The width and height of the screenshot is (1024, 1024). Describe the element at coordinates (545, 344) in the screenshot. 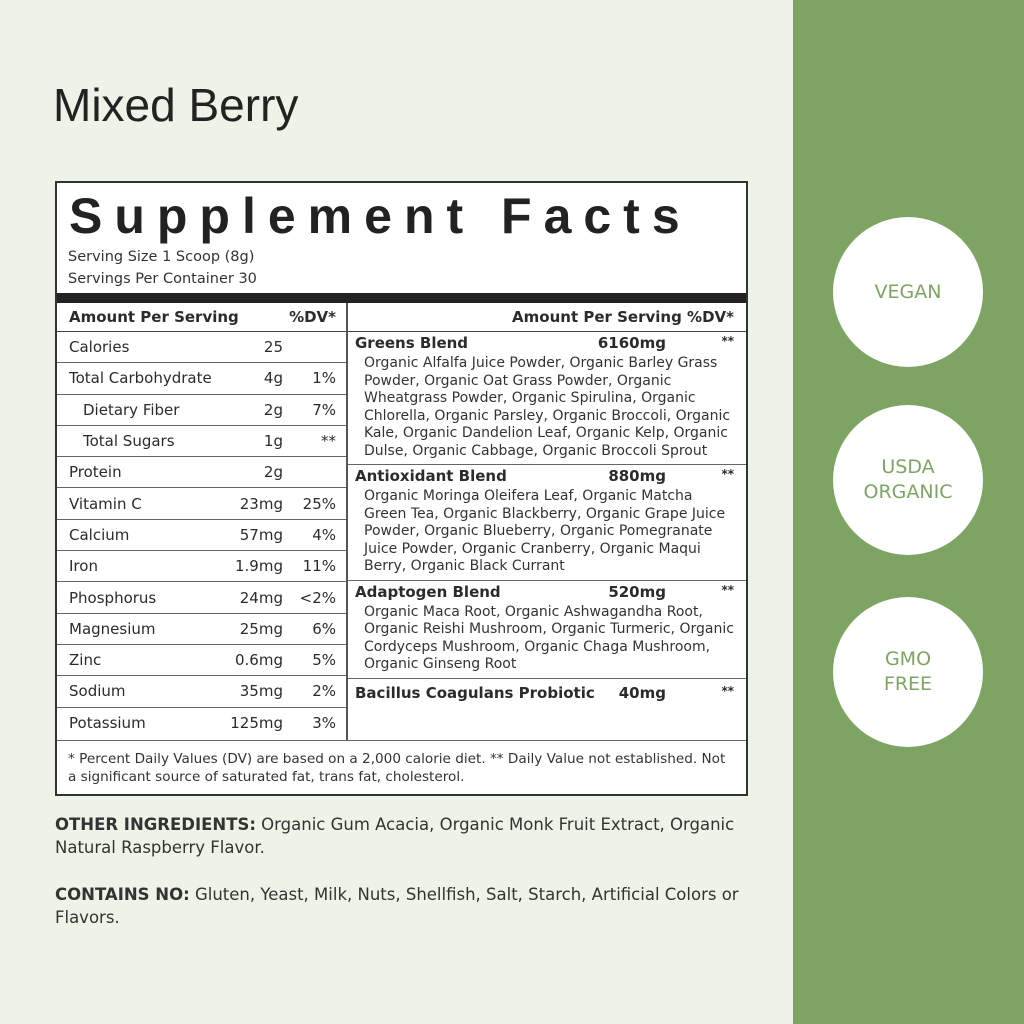

I see `blend-heading: Greens Blend 6160mg **` at that location.